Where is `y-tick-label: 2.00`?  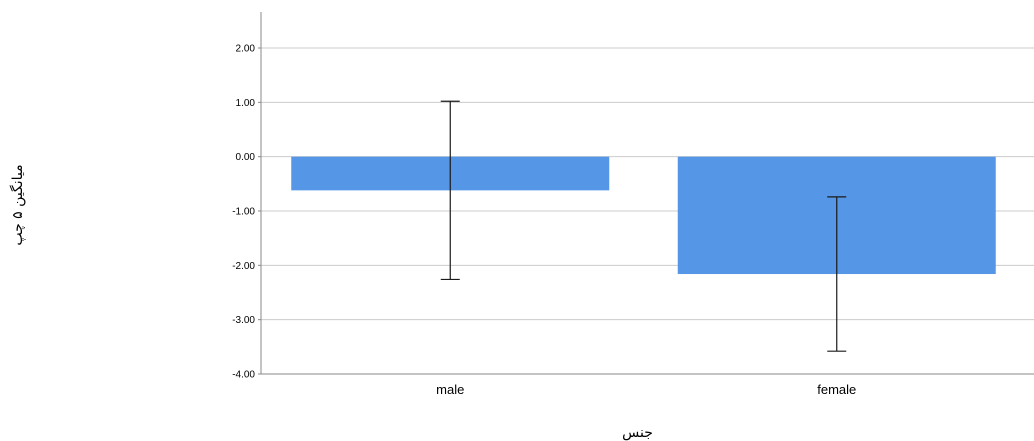
y-tick-label: 2.00 is located at coordinates (246, 49).